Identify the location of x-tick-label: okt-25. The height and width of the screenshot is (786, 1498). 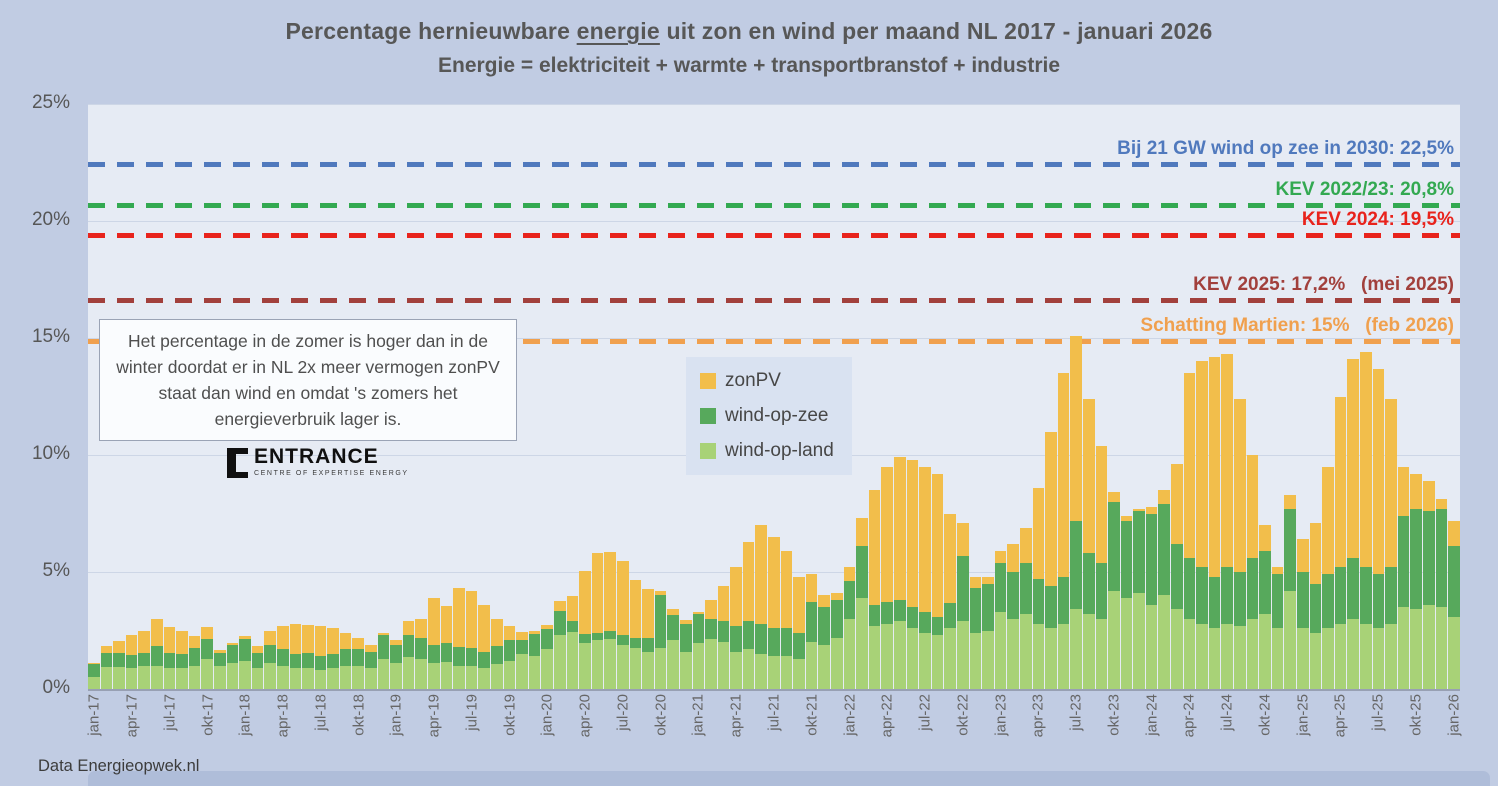
(1416, 715).